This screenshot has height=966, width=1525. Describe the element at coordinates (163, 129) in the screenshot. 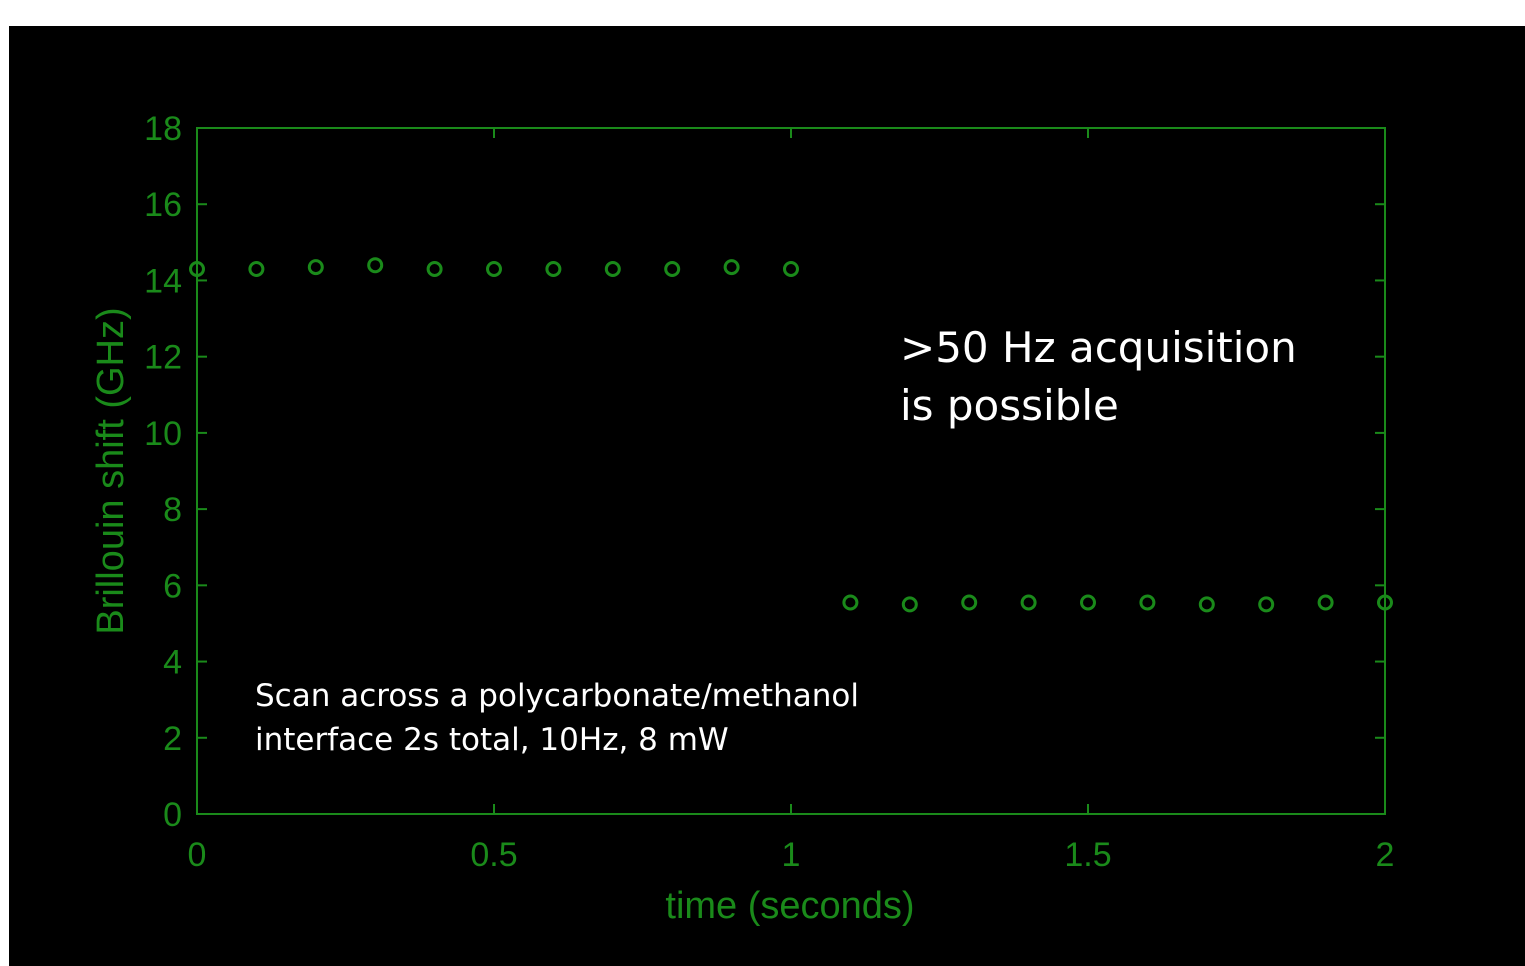

I see `y-tick-label: 18` at that location.